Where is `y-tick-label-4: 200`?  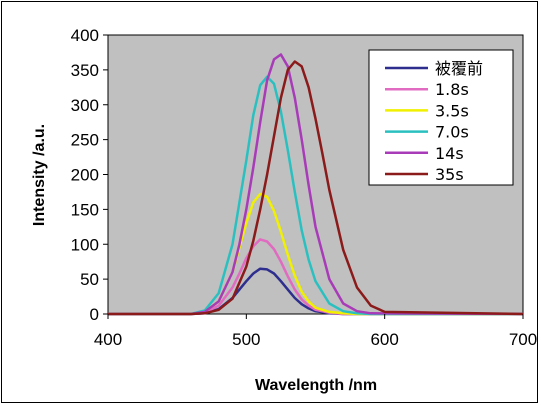 y-tick-label-4: 200 is located at coordinates (85, 175).